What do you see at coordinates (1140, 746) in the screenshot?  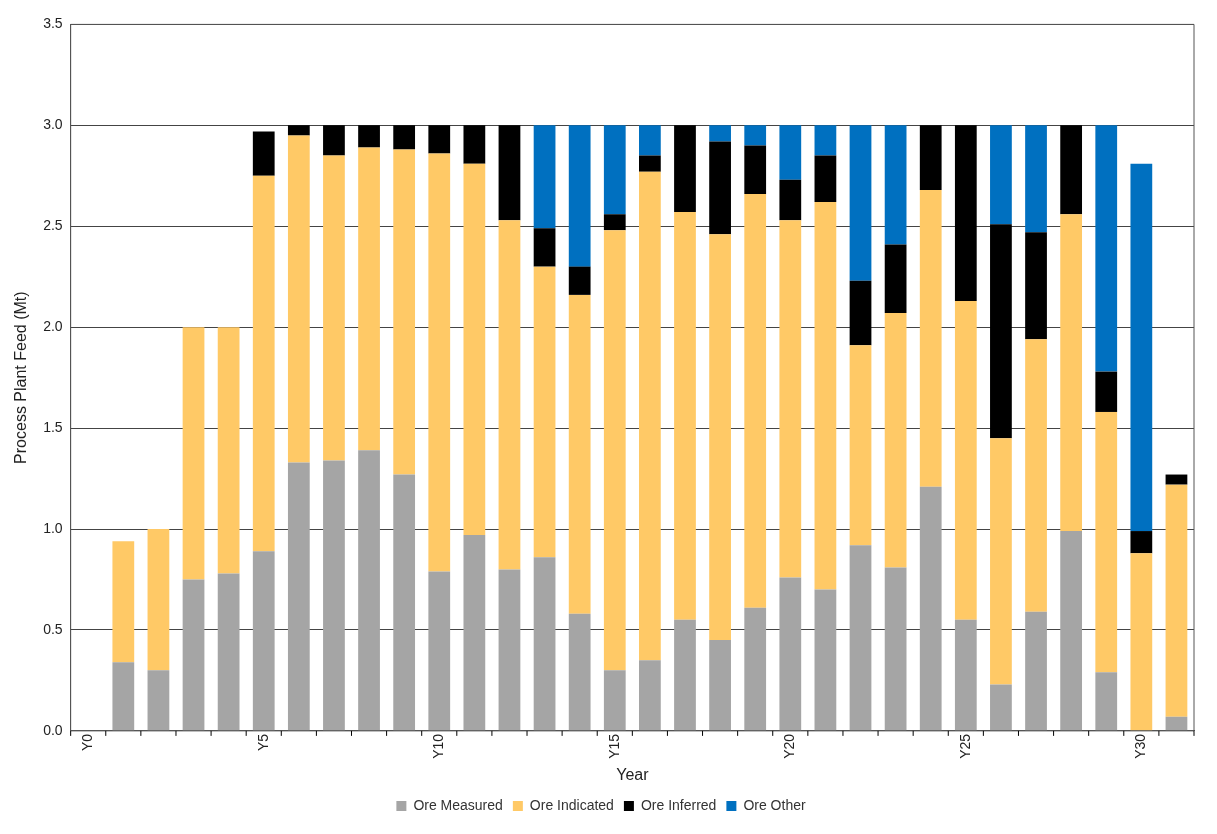 I see `x-tick-label: Y30` at bounding box center [1140, 746].